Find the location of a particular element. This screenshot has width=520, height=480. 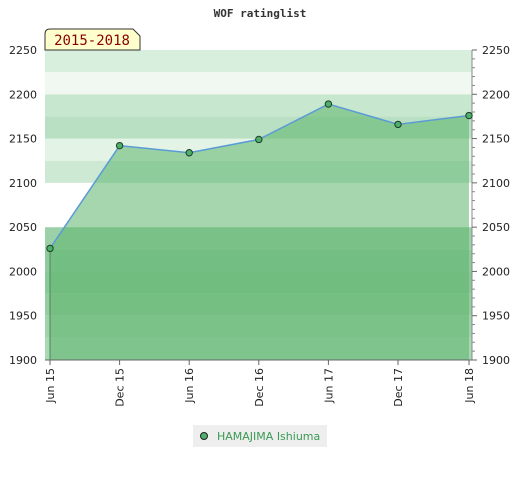

legend: HAMAJIMA Ishiuma is located at coordinates (260, 436).